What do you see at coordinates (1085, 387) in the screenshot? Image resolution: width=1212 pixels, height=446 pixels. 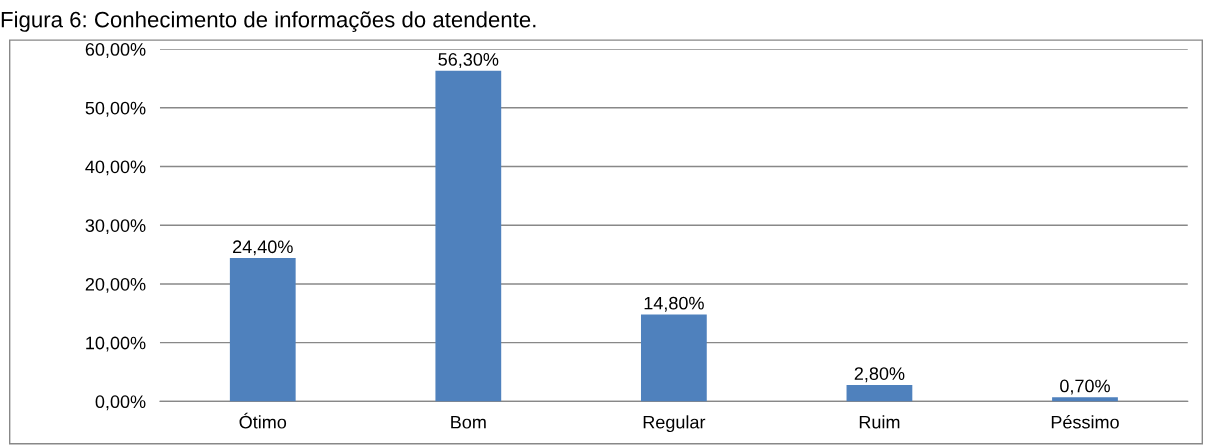 I see `data-label: 0,70%` at bounding box center [1085, 387].